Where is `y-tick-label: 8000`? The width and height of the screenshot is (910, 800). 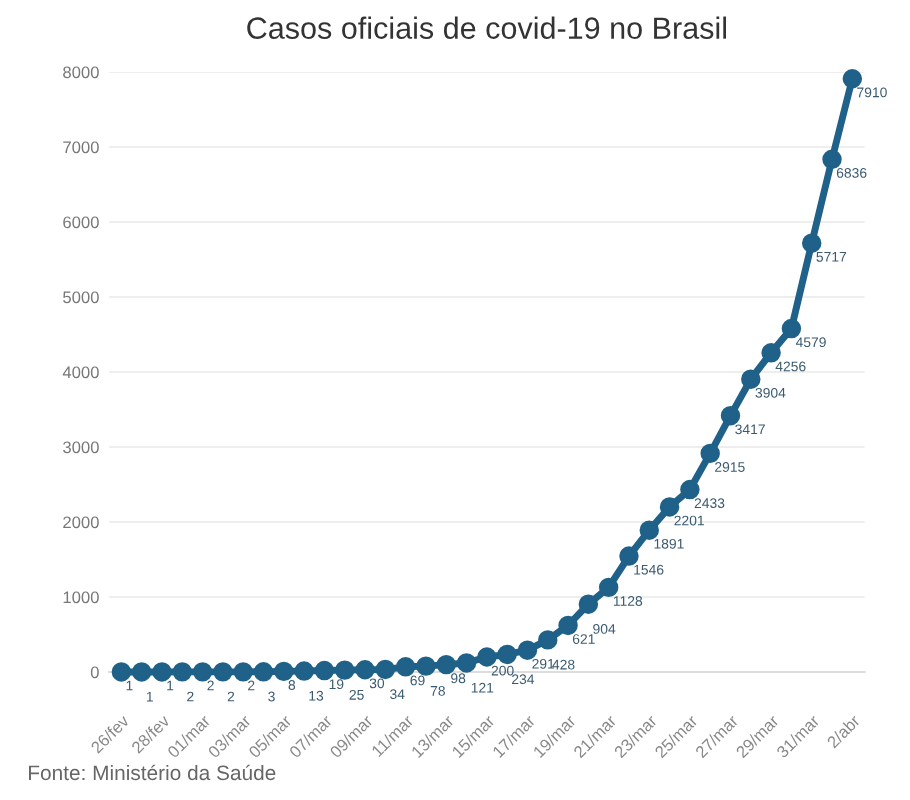 y-tick-label: 8000 is located at coordinates (81, 72).